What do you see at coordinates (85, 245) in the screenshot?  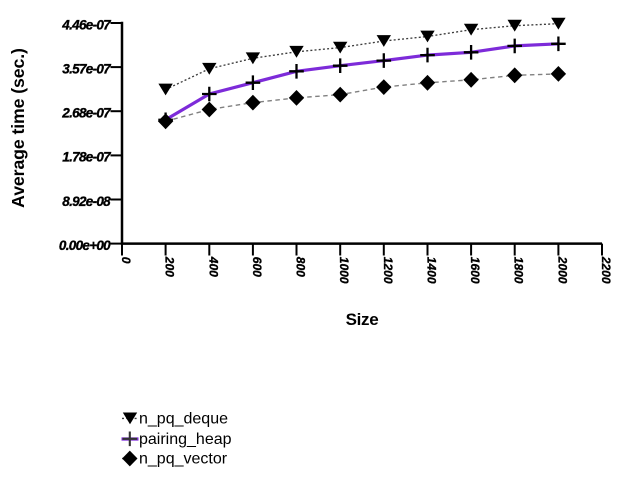 I see `svg-text: 0.00e+00` at bounding box center [85, 245].